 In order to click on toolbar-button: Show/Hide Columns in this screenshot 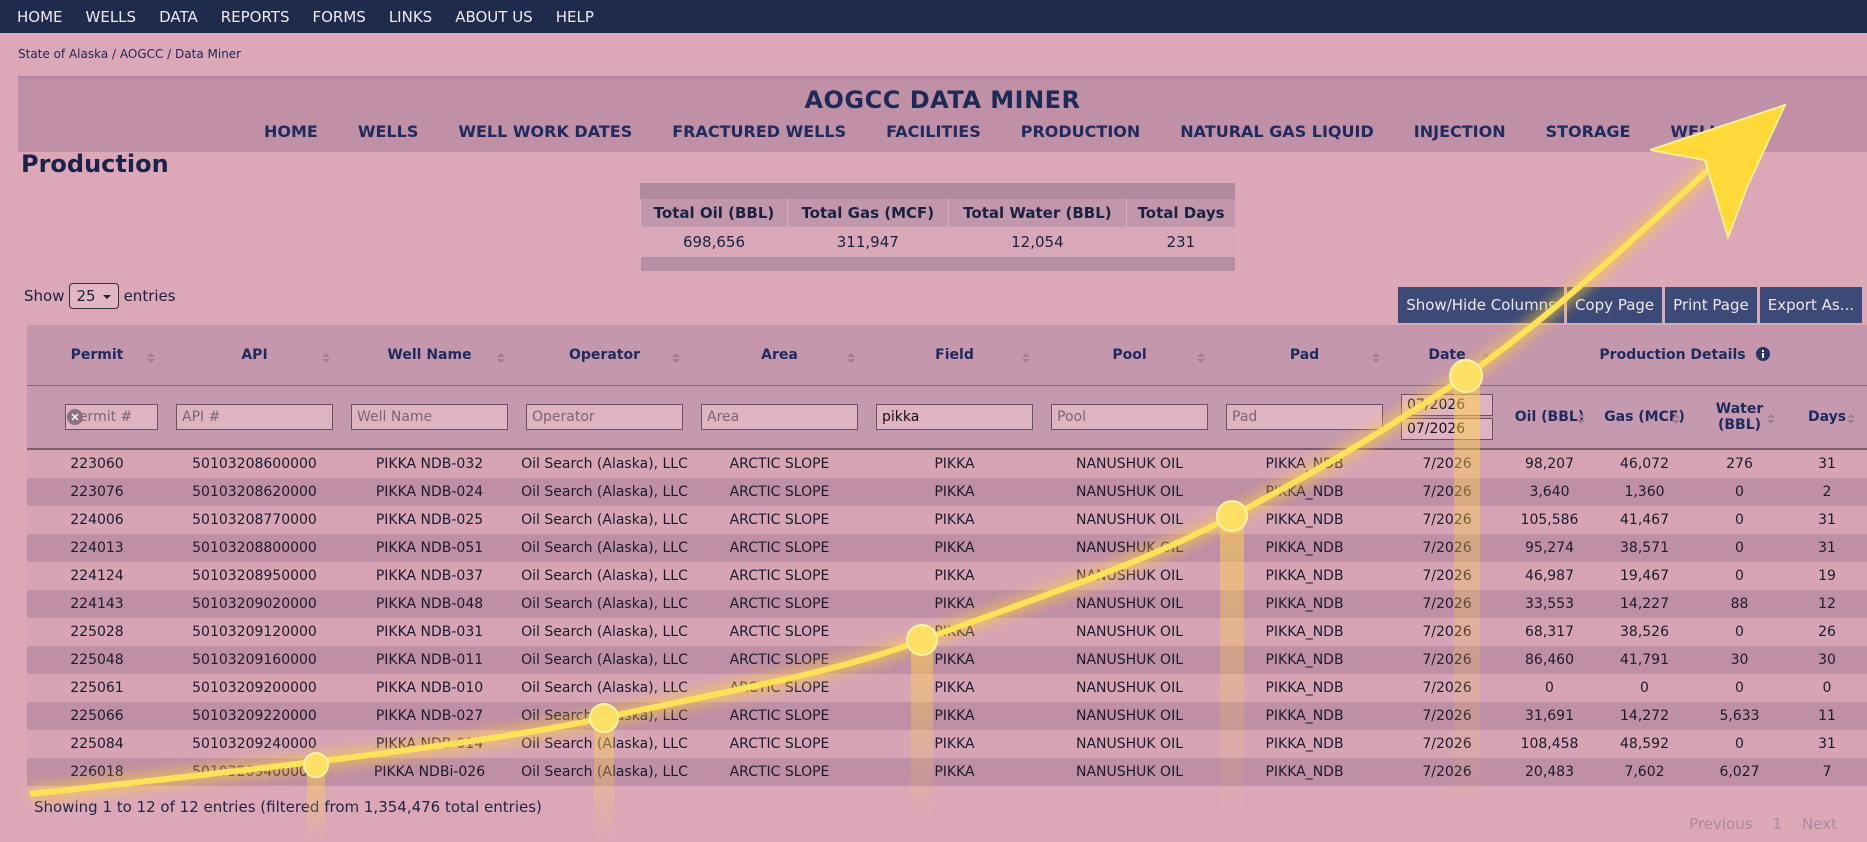, I will do `click(1481, 305)`.